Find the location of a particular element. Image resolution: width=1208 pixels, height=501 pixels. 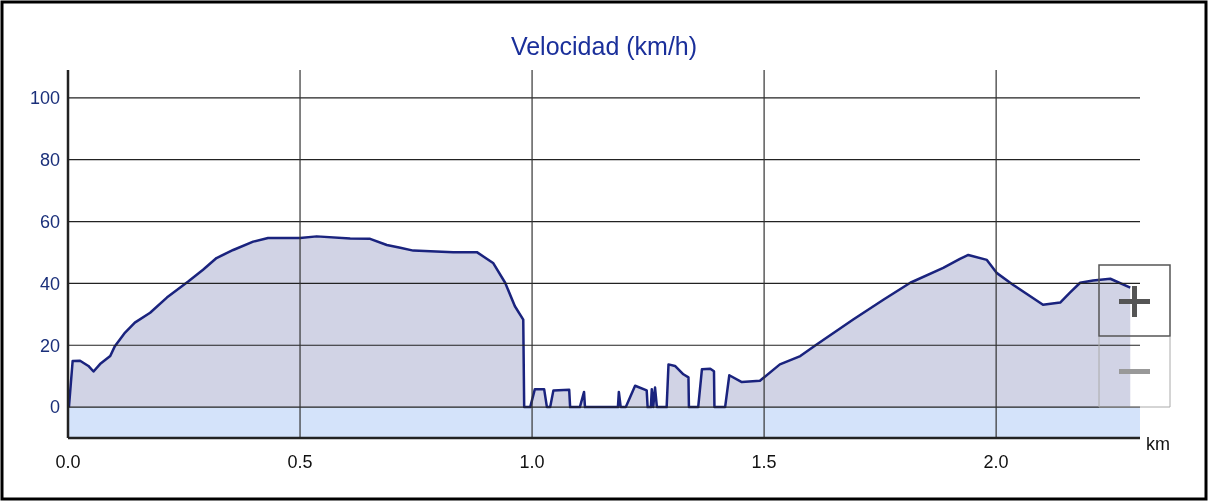

x-tick-label: 1.5 is located at coordinates (764, 462).